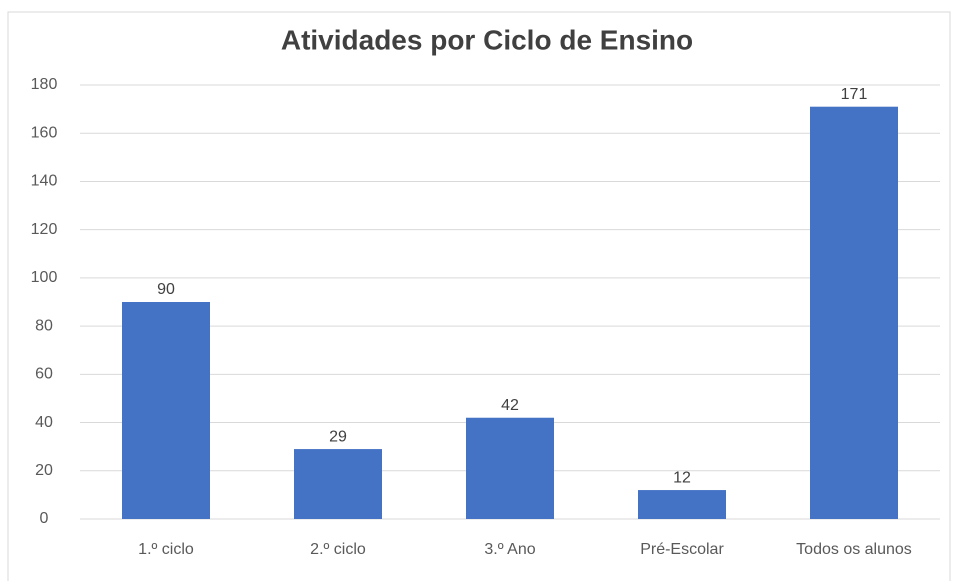 This screenshot has width=955, height=586. Describe the element at coordinates (44, 229) in the screenshot. I see `y-tick-label: 120` at that location.